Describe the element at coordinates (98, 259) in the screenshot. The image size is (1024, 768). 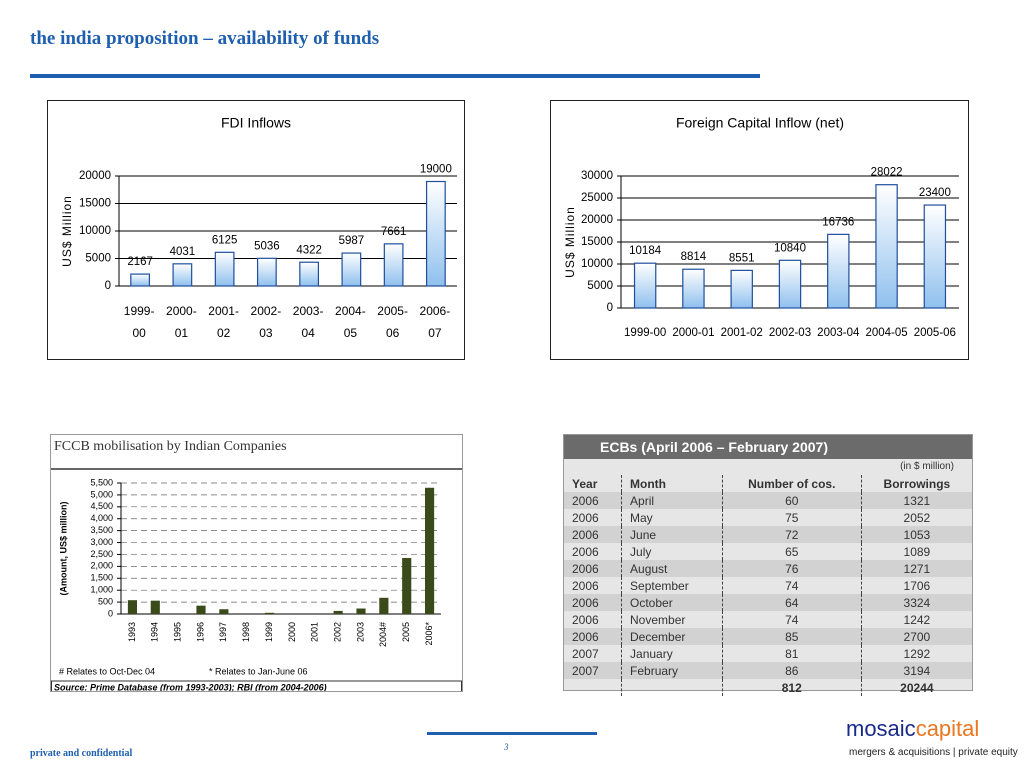
I see `y-tick-label: 5000` at that location.